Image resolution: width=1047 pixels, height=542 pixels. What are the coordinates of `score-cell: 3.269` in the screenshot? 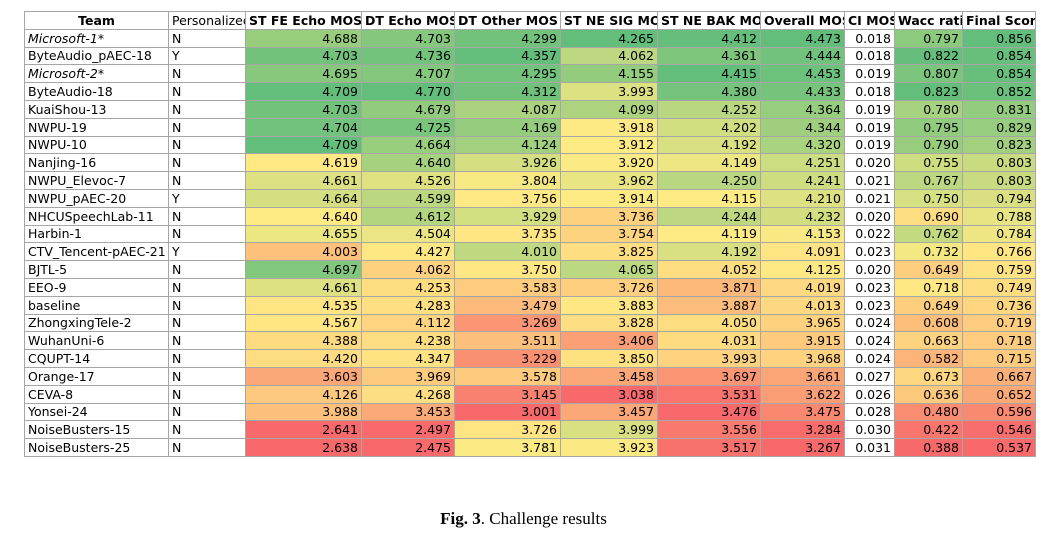 It's located at (507, 323).